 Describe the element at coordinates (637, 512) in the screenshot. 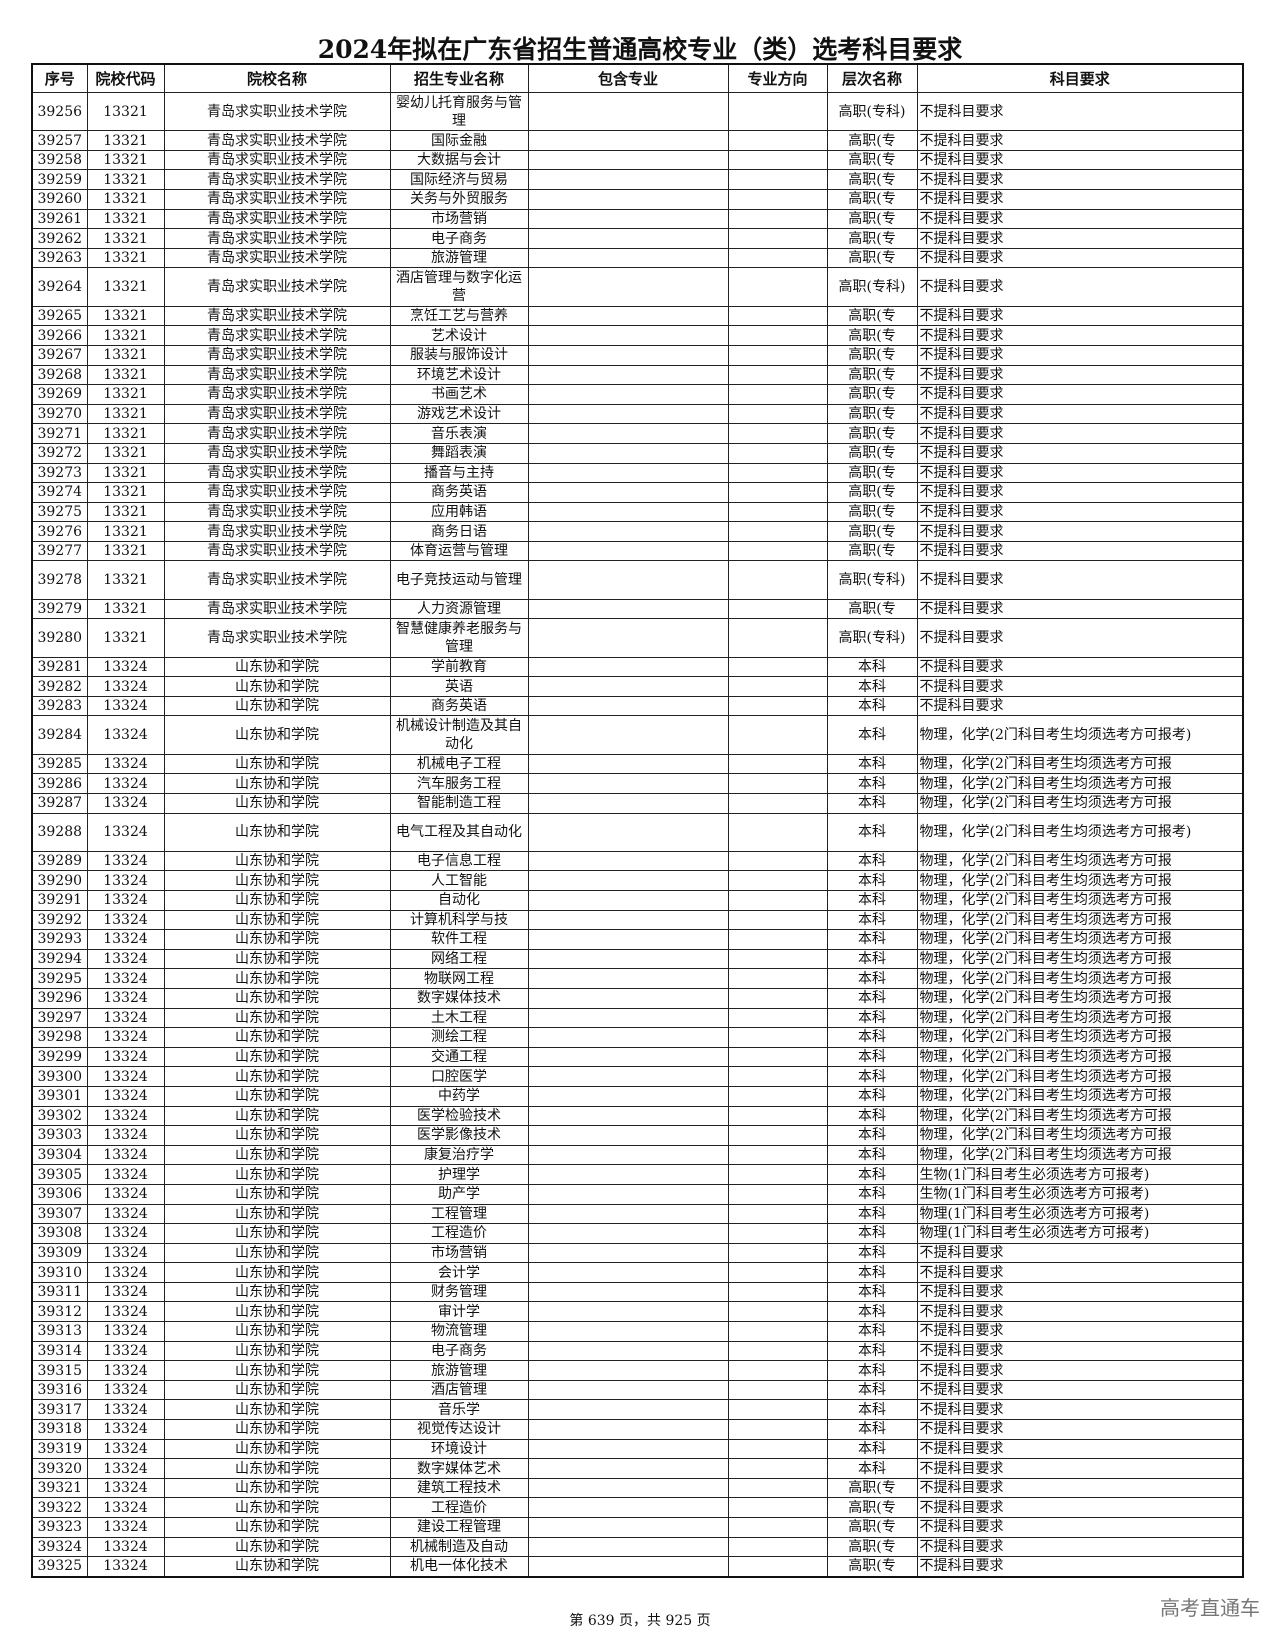

I see `table-row: 39275 13321 青岛求实职业技术学院 应用韩语 高职(专 不提科目要求` at that location.